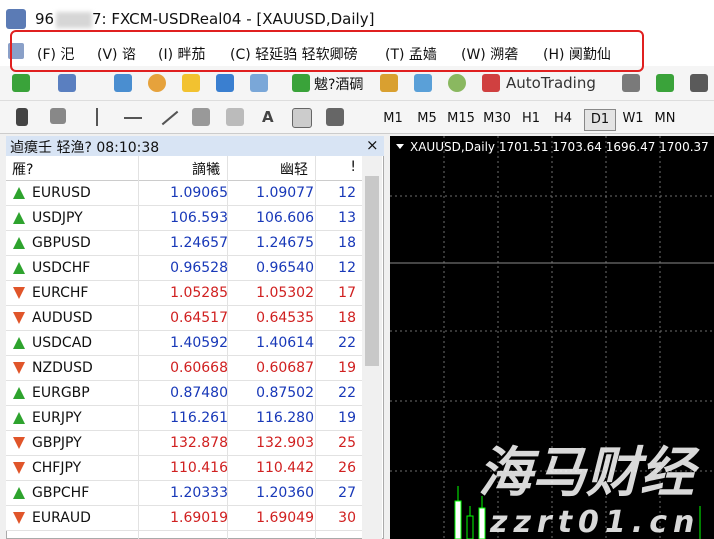 The image size is (714, 539). Describe the element at coordinates (225, 83) in the screenshot. I see `terminal-button` at that location.